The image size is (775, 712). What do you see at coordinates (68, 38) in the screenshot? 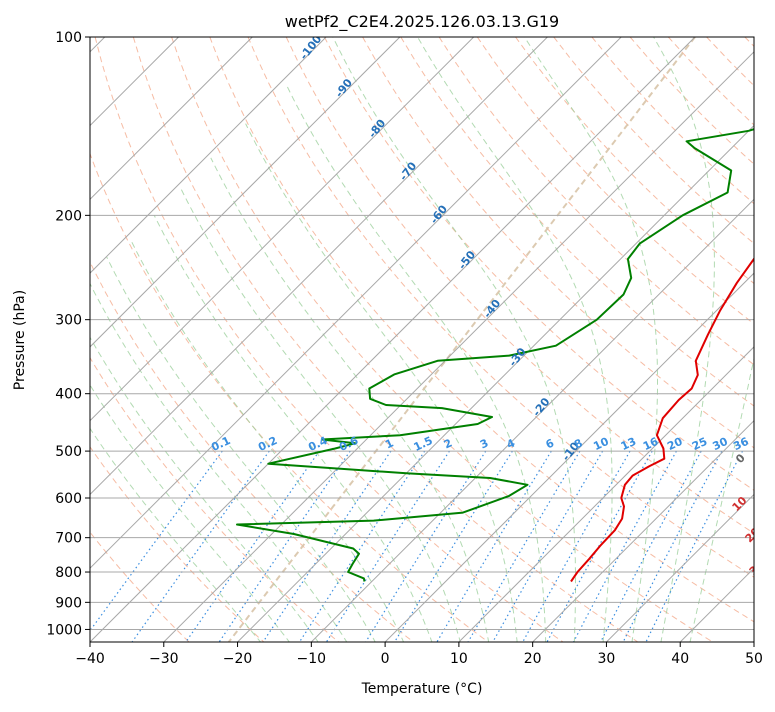
I see `y-tick-label: 100` at bounding box center [68, 38].